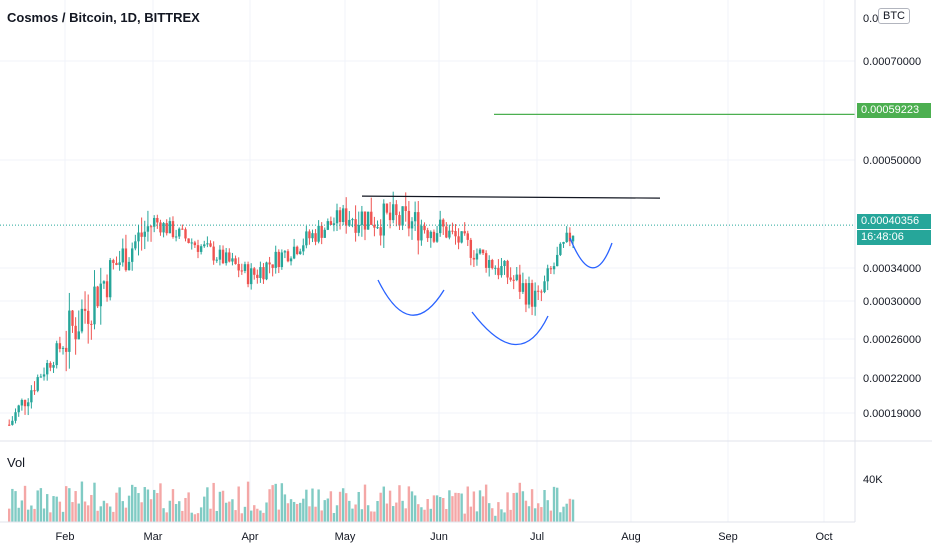 Image resolution: width=932 pixels, height=550 pixels. Describe the element at coordinates (153, 537) in the screenshot. I see `x-tick-label: Mar` at that location.